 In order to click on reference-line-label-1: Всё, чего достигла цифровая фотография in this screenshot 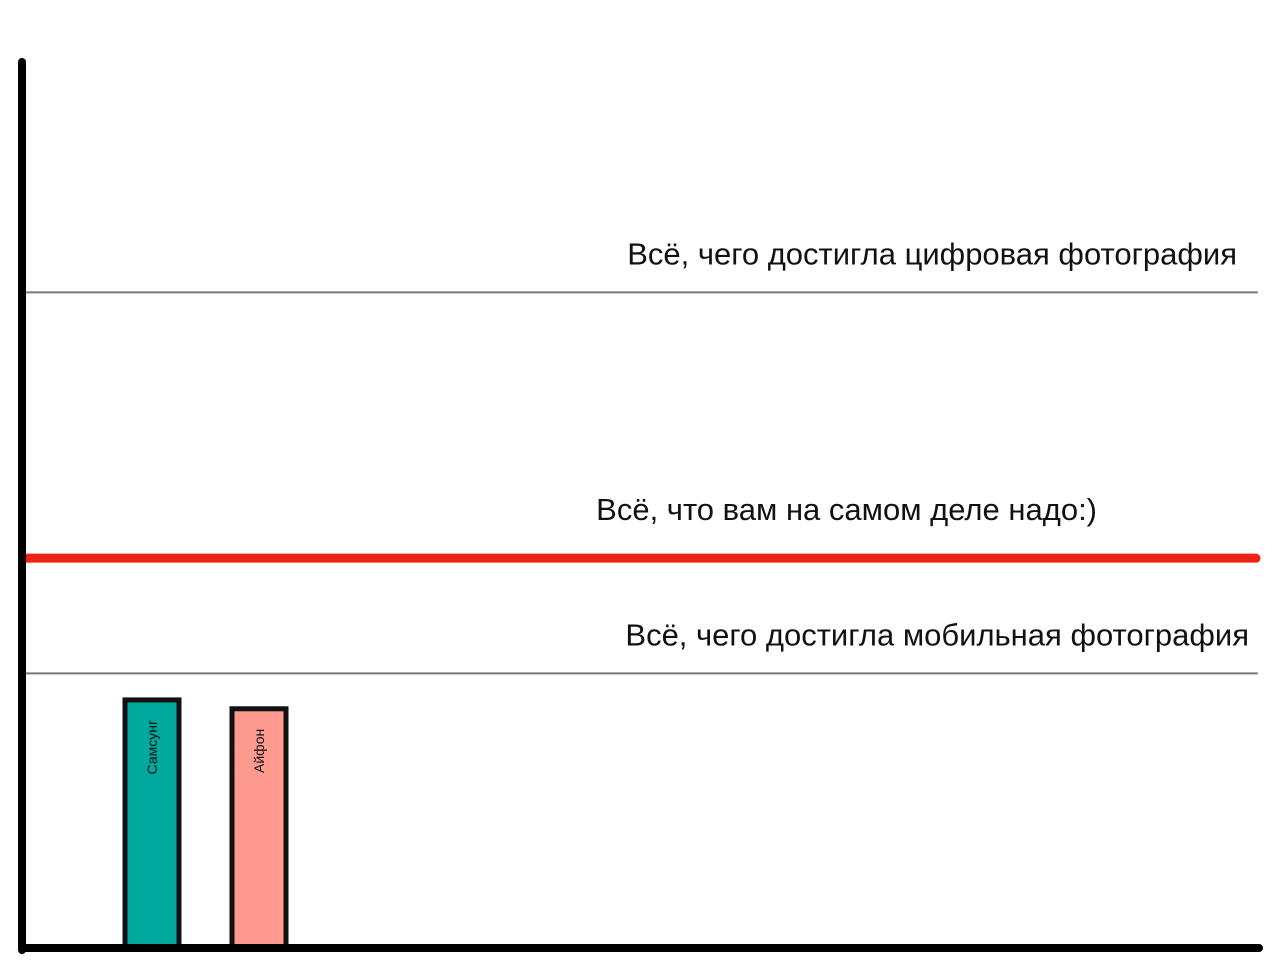, I will do `click(932, 253)`.